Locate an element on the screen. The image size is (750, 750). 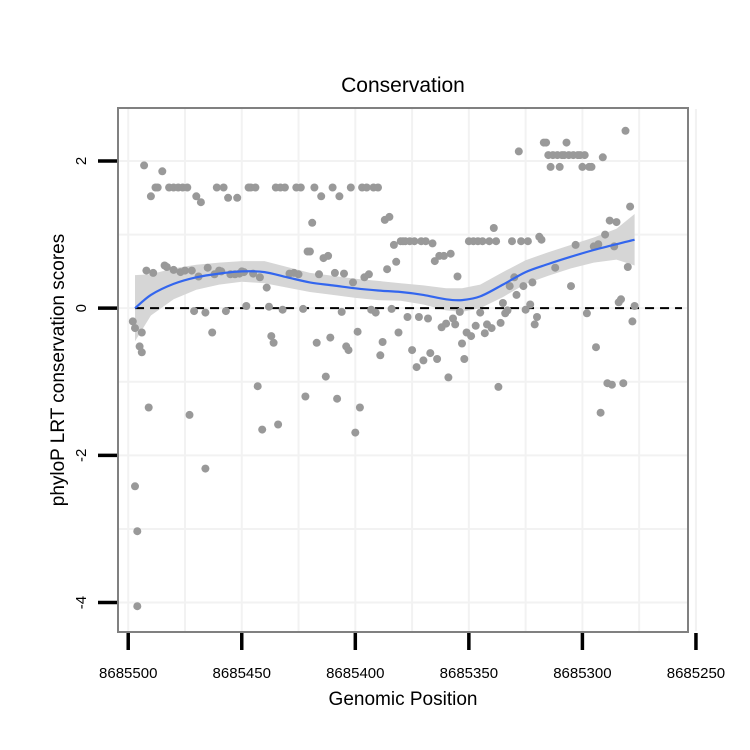
y-axis-label: phyloP LRT conservation scores is located at coordinates (58, 370).